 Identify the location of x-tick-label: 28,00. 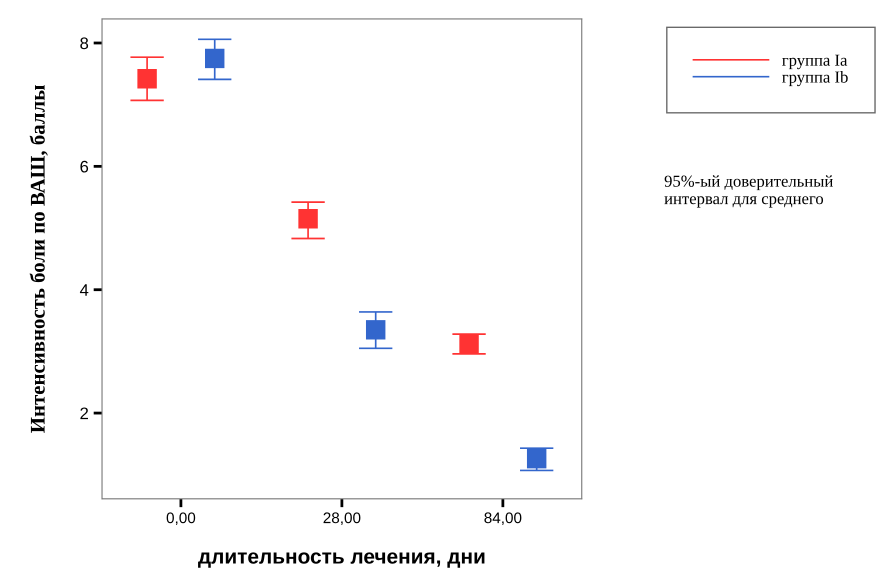
(342, 519).